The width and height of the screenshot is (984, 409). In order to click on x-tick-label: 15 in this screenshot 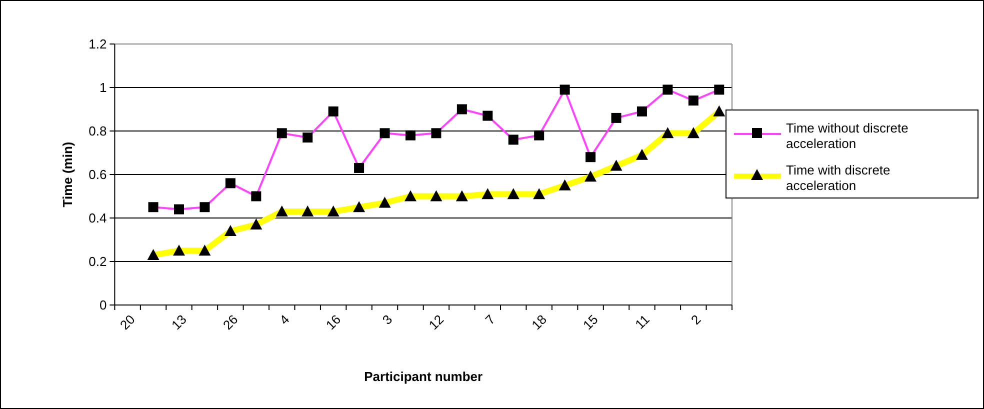, I will do `click(590, 322)`.